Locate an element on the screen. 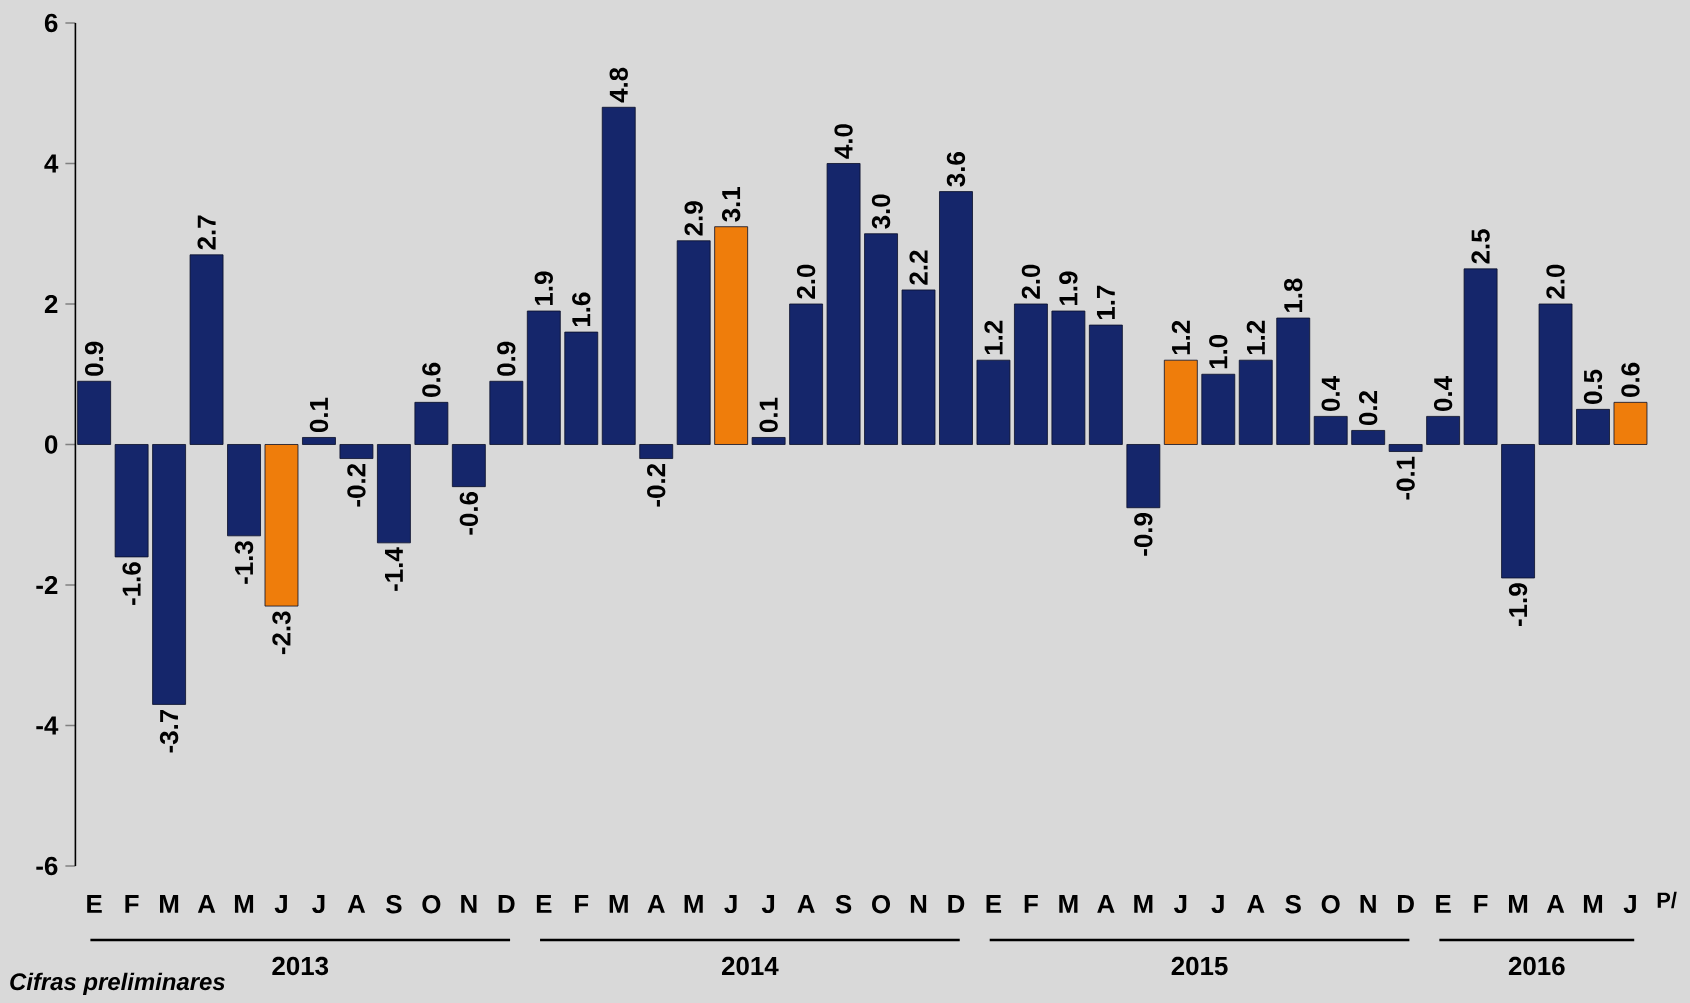 The width and height of the screenshot is (1690, 1003). data-label: -0.9 is located at coordinates (1143, 534).